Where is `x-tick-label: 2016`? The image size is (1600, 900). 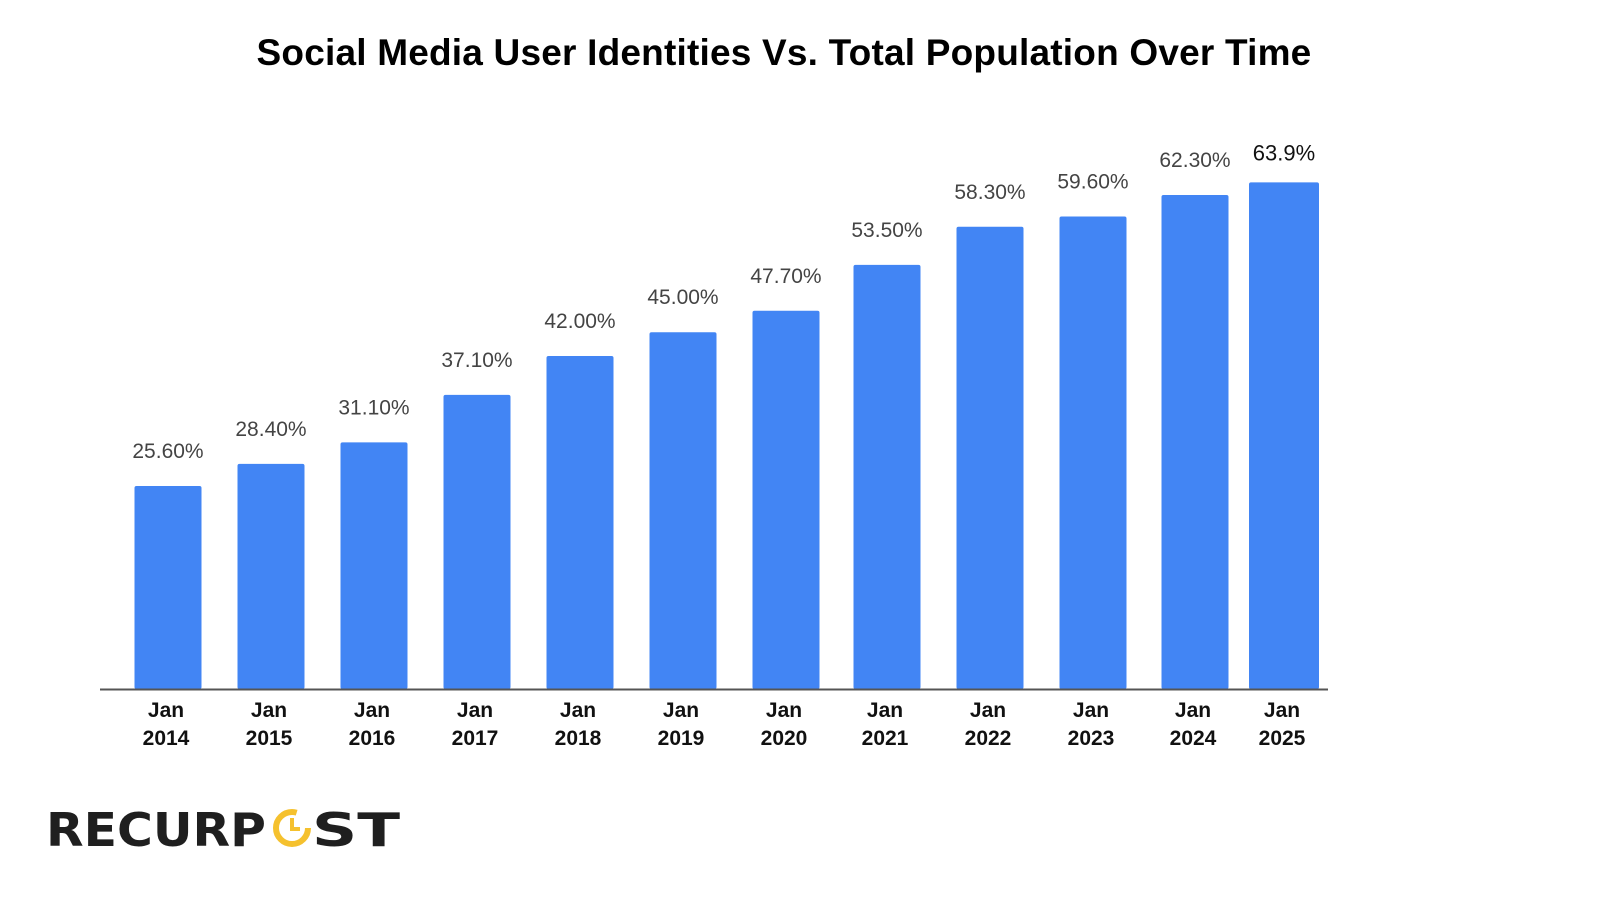
x-tick-label: 2016 is located at coordinates (372, 738).